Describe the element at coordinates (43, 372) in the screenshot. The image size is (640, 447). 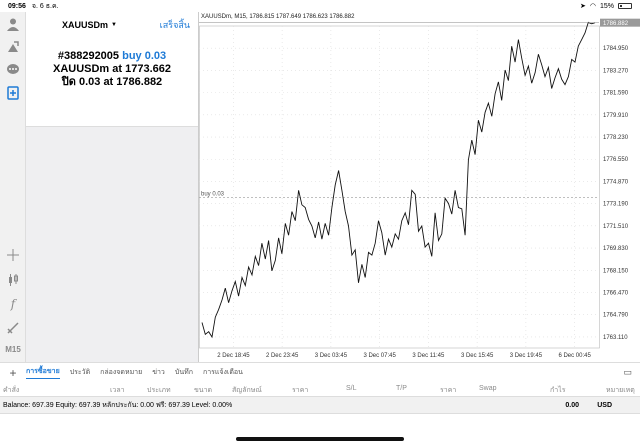
I see `tab-trade: การซื้อขาย` at that location.